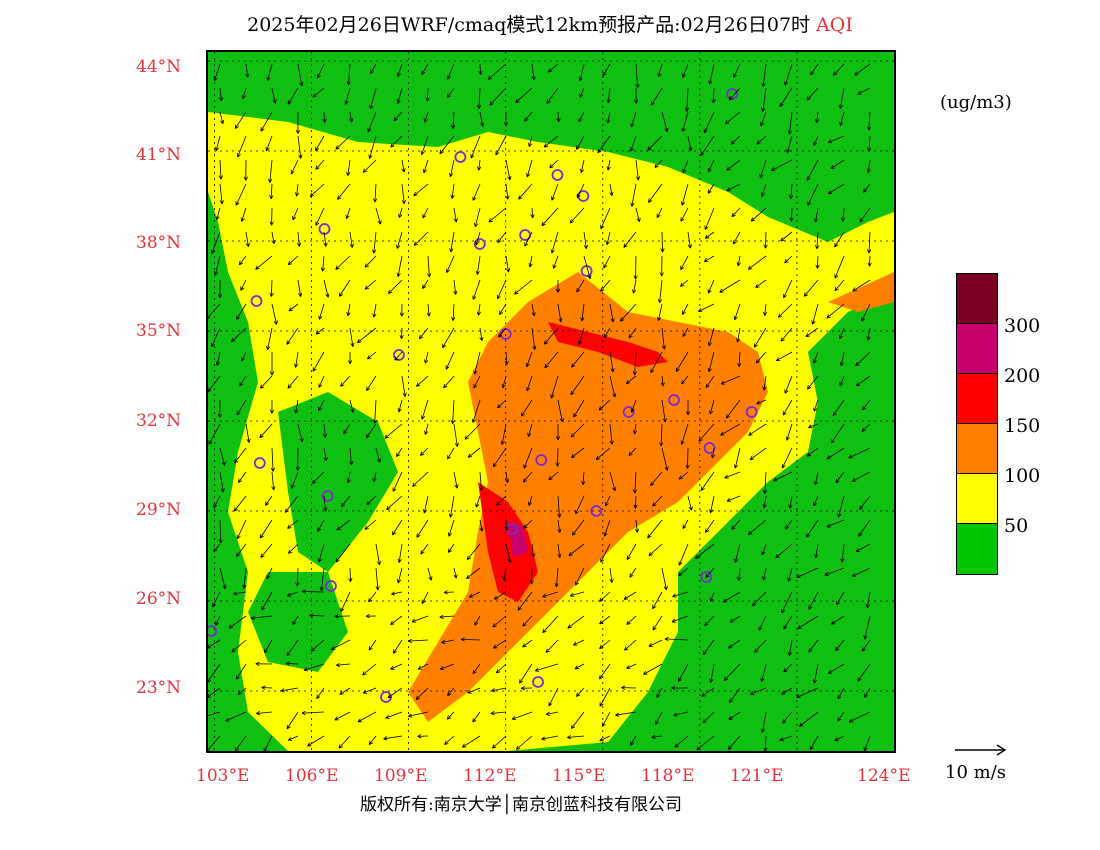  What do you see at coordinates (579, 776) in the screenshot?
I see `lon-label-115: 115°E` at bounding box center [579, 776].